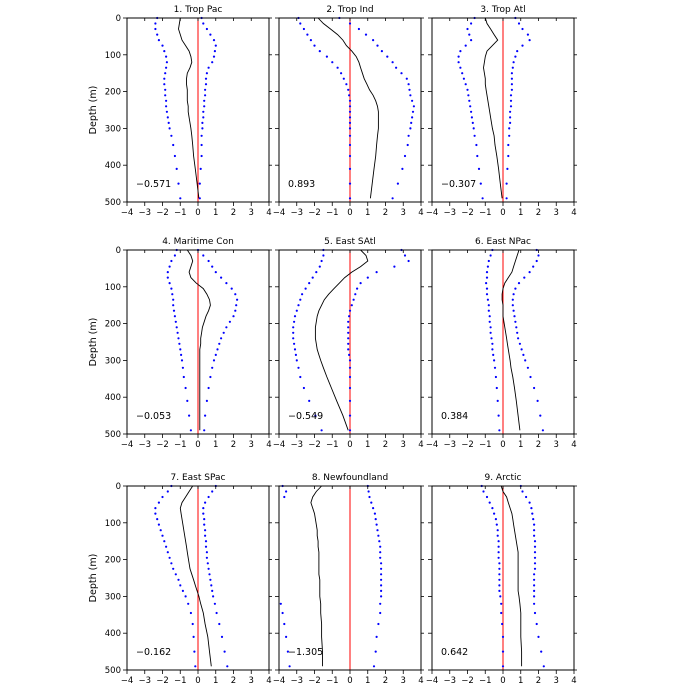 The width and height of the screenshot is (700, 700). I want to click on panel-stat: 0.893, so click(301, 184).